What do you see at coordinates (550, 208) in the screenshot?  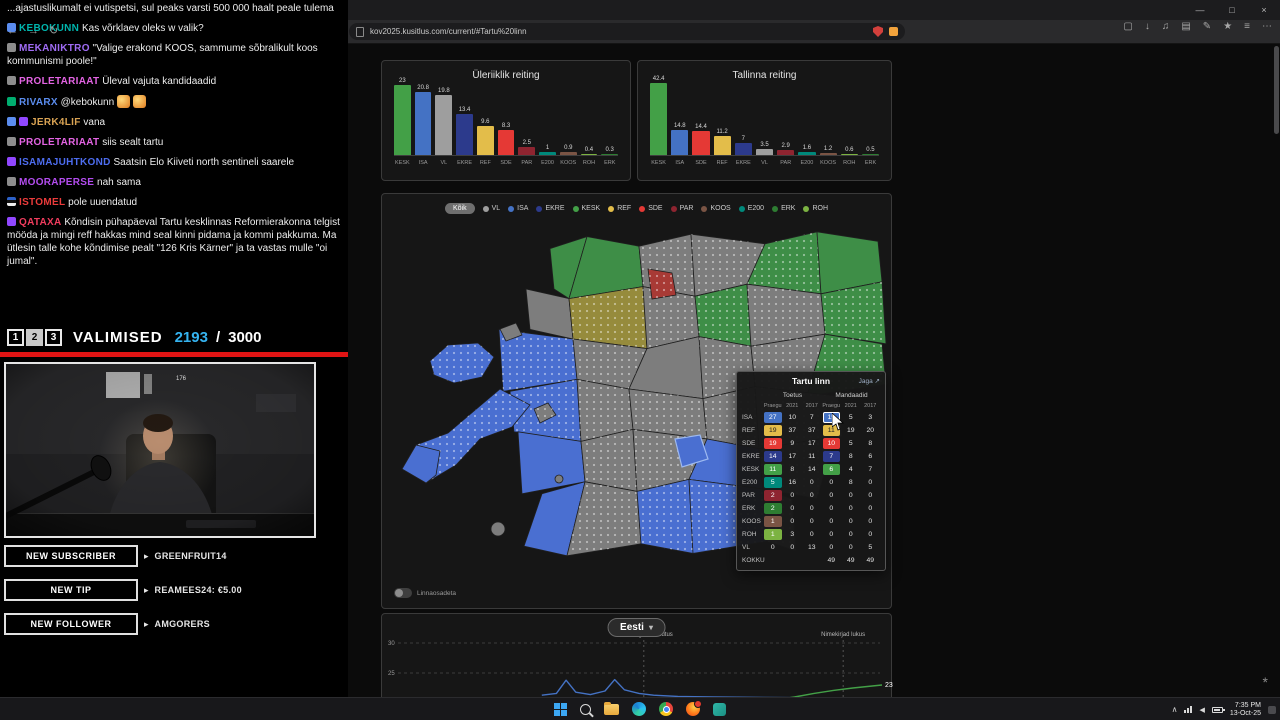 I see `legend-item-ekre: EKRE` at bounding box center [550, 208].